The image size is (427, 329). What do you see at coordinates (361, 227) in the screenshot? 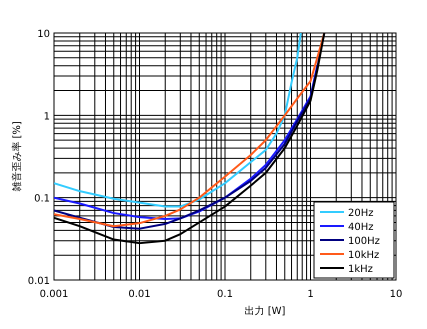
I see `legend-label: 40Hz` at bounding box center [361, 227].